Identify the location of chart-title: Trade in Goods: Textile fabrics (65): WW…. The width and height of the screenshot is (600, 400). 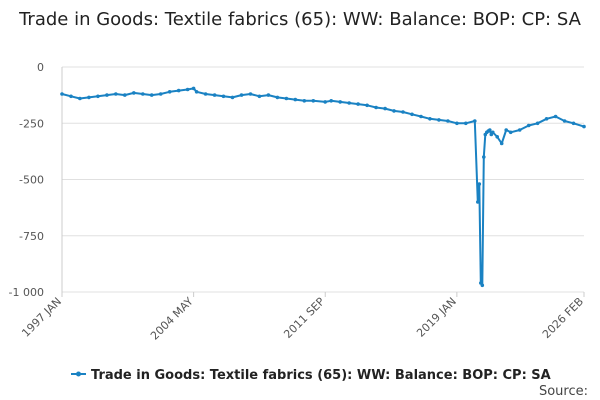
(300, 19).